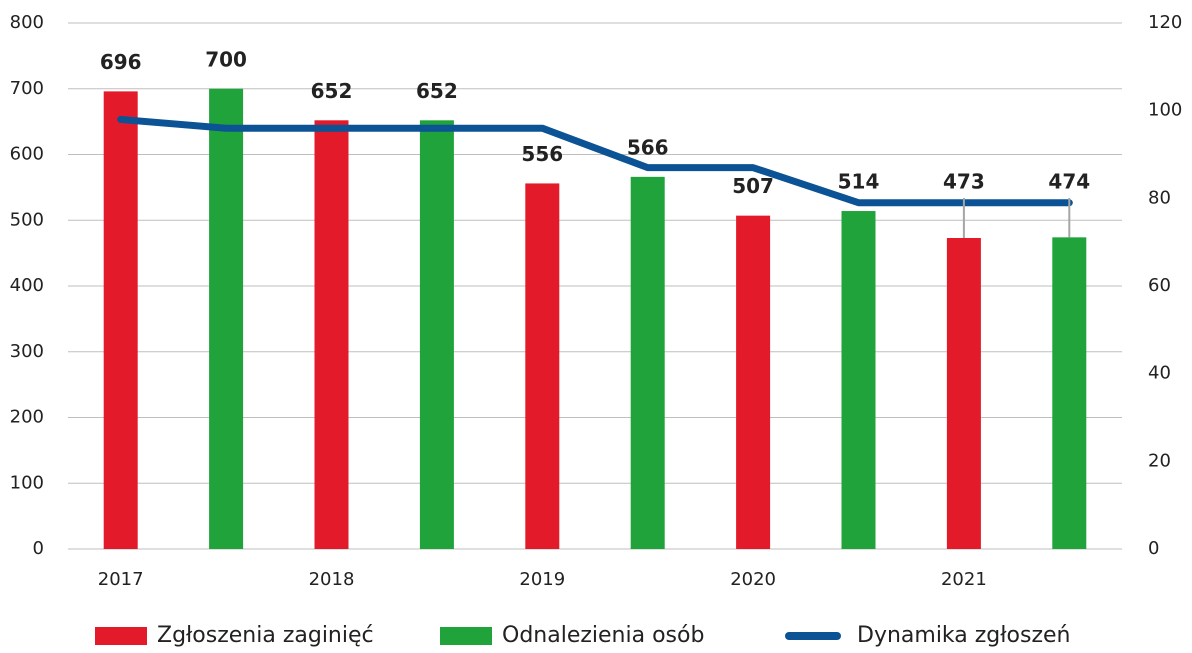  What do you see at coordinates (1165, 110) in the screenshot?
I see `y2-tick-label: 100` at bounding box center [1165, 110].